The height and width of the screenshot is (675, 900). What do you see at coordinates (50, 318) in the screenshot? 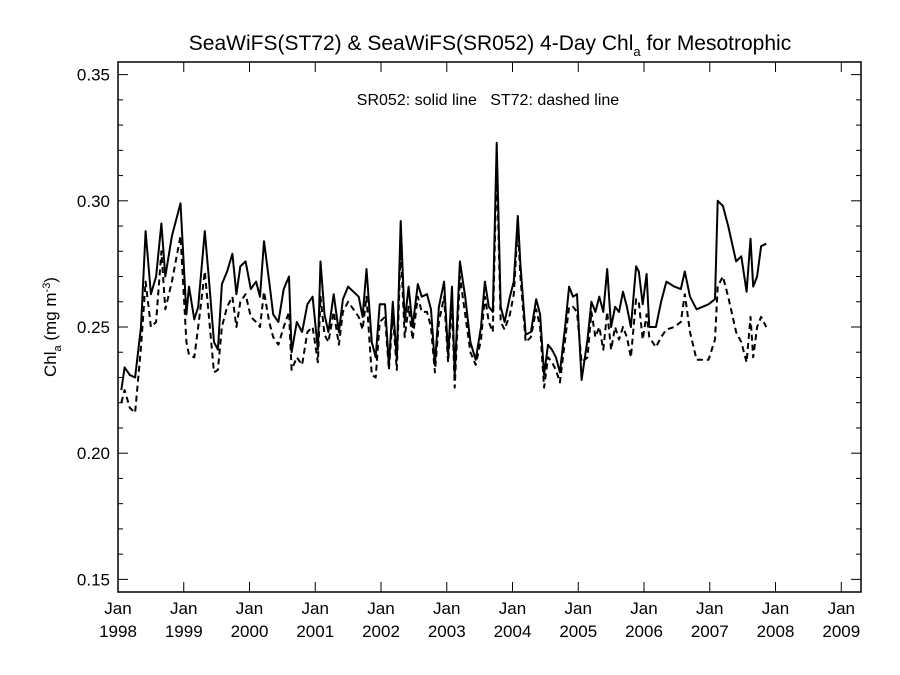
I see `y-label-unit-pre: (mg m` at bounding box center [50, 318].